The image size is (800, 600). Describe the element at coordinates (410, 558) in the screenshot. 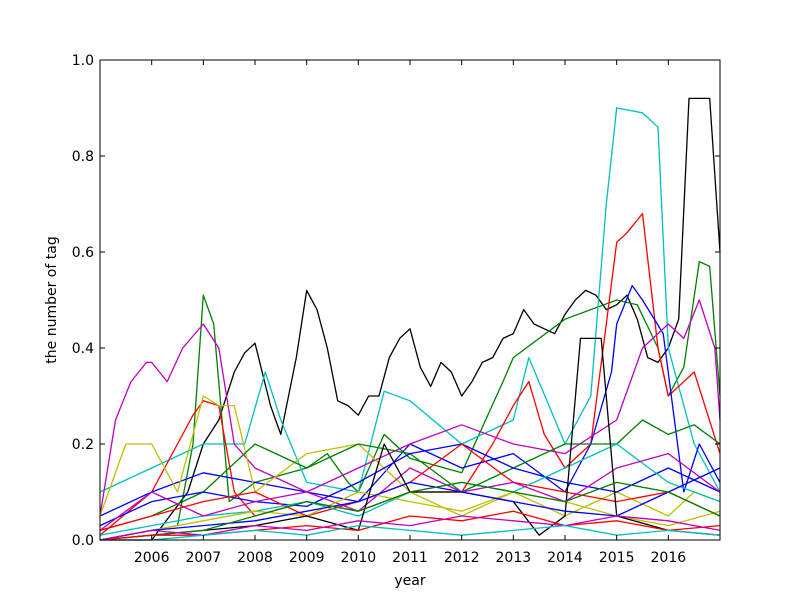

I see `x-tick-label: 2011` at that location.